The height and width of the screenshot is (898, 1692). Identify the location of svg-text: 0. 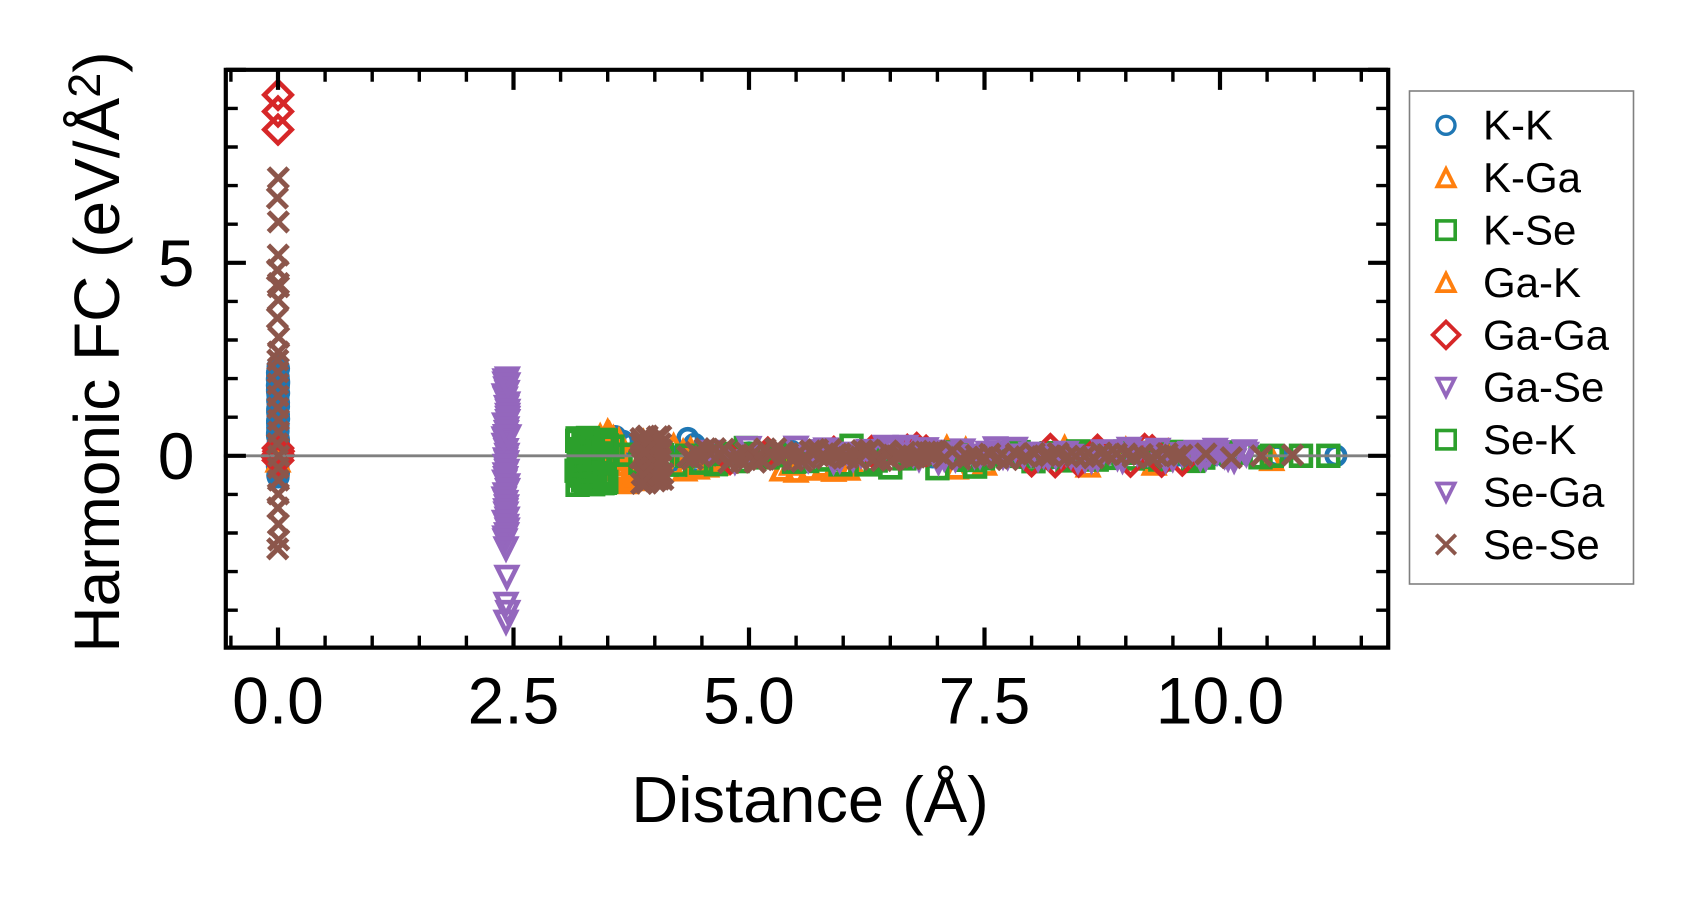
(176, 456).